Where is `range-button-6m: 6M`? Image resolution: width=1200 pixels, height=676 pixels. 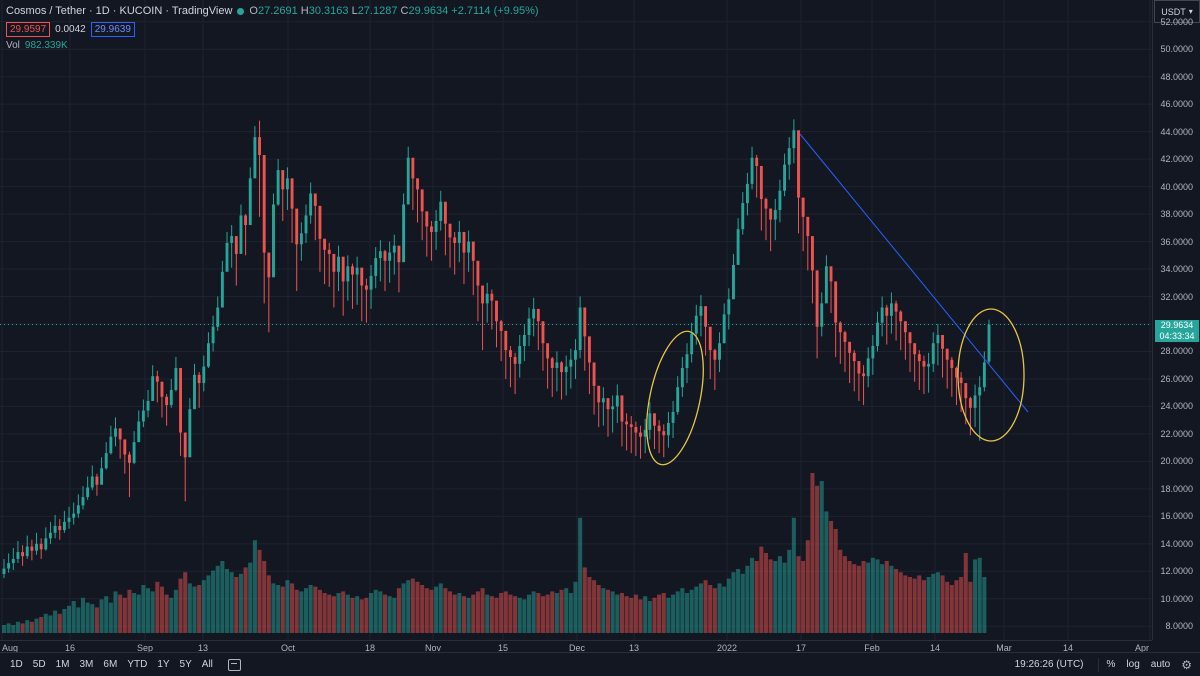
range-button-6m: 6M is located at coordinates (110, 664).